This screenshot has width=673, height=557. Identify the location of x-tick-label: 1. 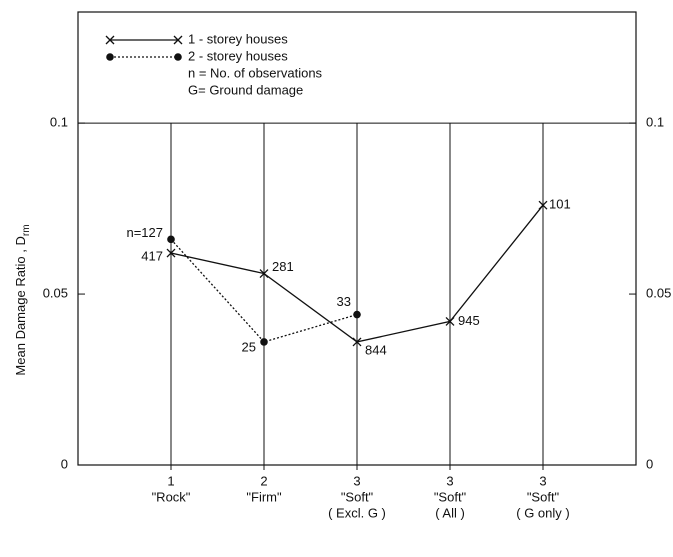
(170, 480).